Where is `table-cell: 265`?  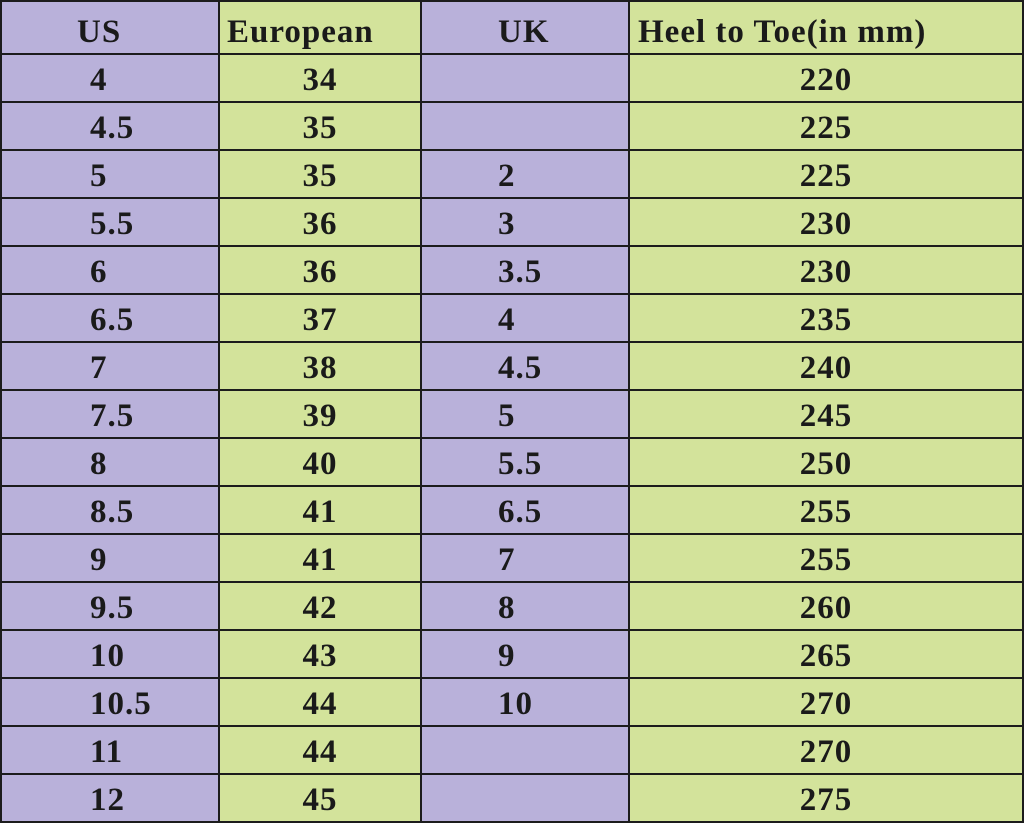
table-cell: 265 is located at coordinates (826, 654).